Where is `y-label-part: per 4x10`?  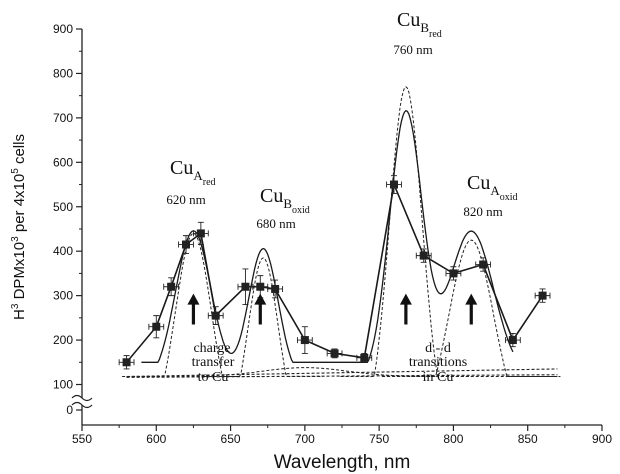
y-label-part: per 4x10 is located at coordinates (19, 205).